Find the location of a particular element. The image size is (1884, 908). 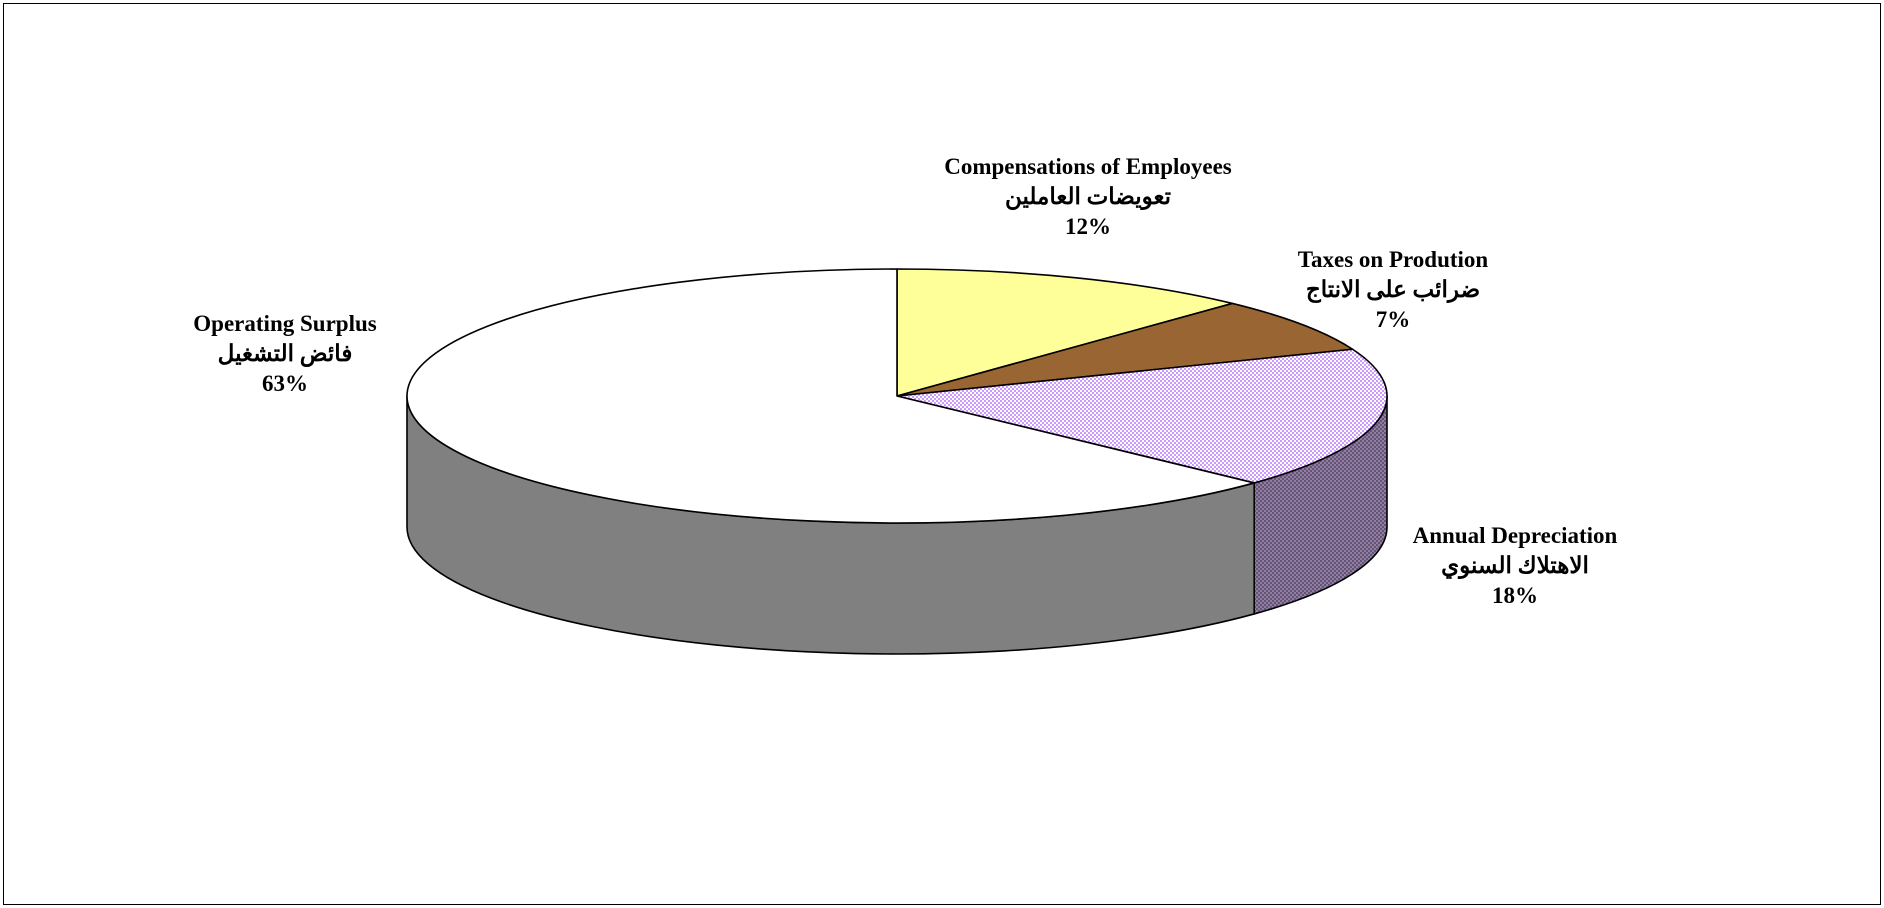

slice-label-ar-4: فائض التشغيل is located at coordinates (285, 354).